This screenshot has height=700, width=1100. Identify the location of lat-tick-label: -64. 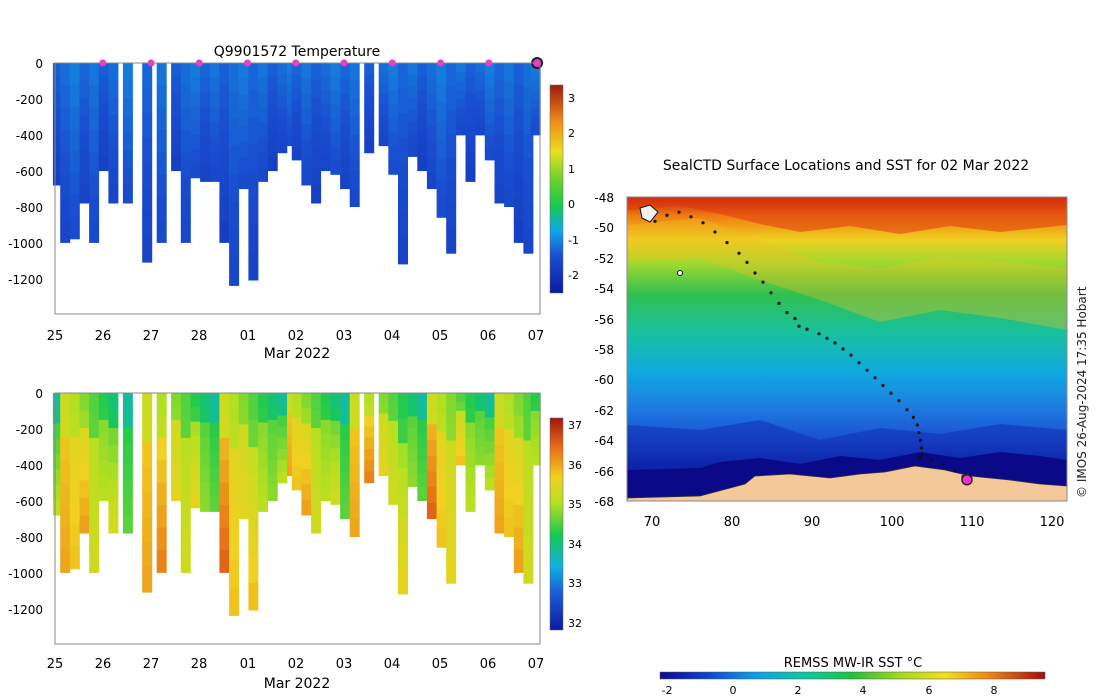
(604, 441).